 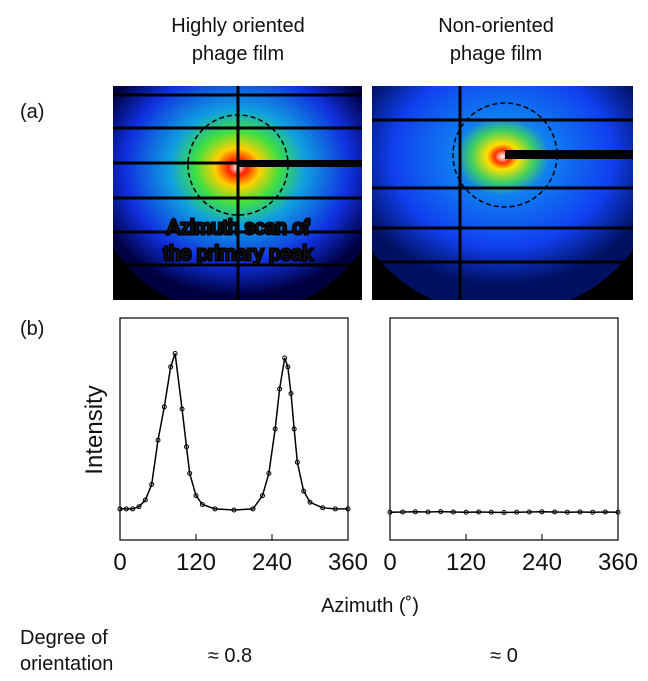 I want to click on degree-value: ≈ 0.8, so click(x=230, y=656).